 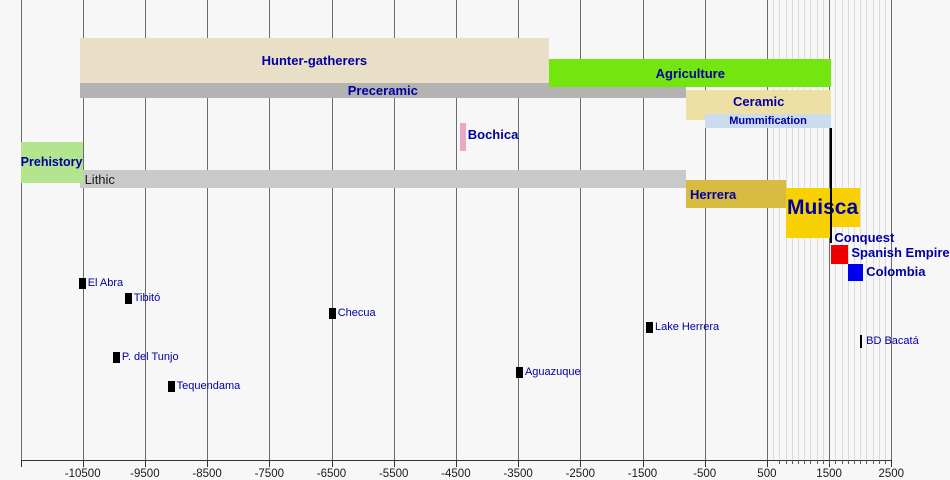 I want to click on period-label-prehistory: Prehistory, so click(x=51, y=162).